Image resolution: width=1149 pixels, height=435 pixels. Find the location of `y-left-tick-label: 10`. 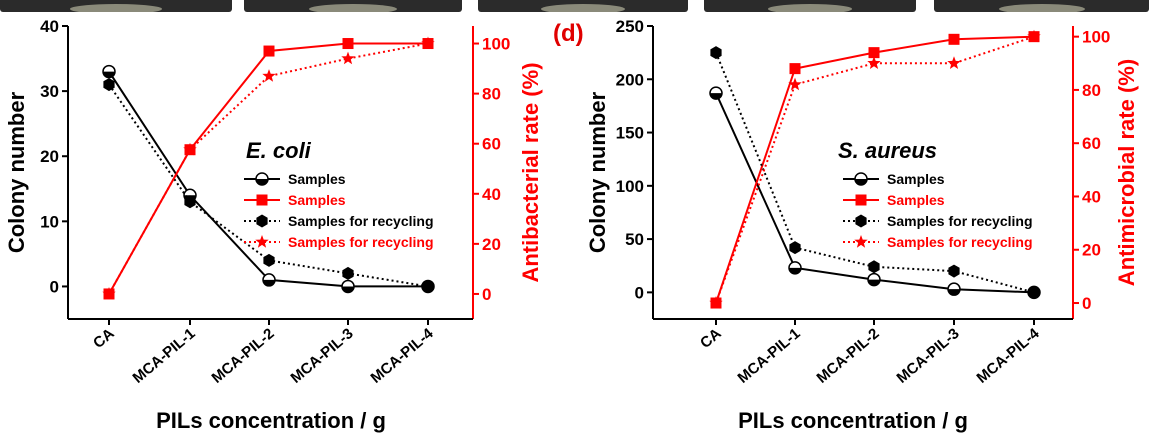

y-left-tick-label: 10 is located at coordinates (49, 221).